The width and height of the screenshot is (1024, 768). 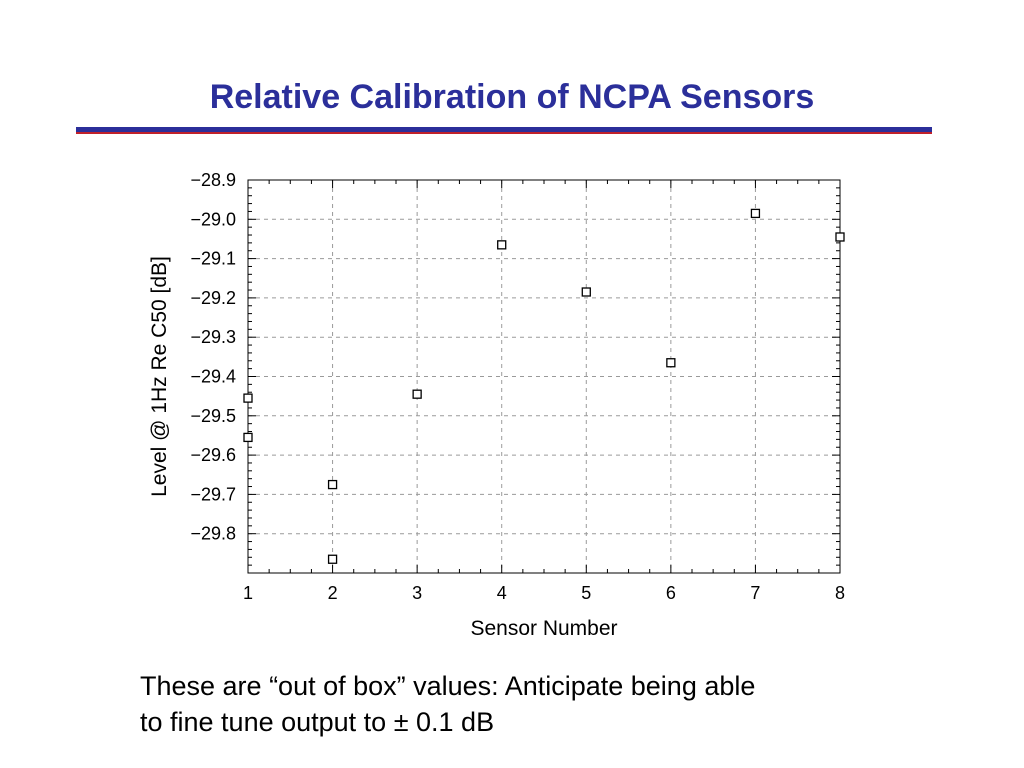 I want to click on y-tick-label: −28.9, so click(x=213, y=180).